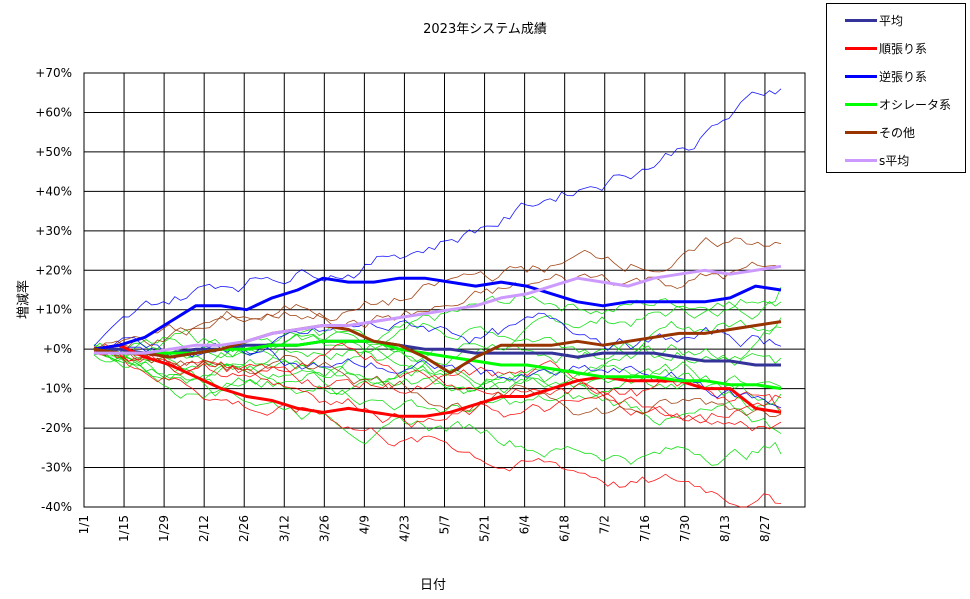 This screenshot has width=970, height=599. Describe the element at coordinates (685, 528) in the screenshot. I see `x-tick-label: 7/30` at that location.